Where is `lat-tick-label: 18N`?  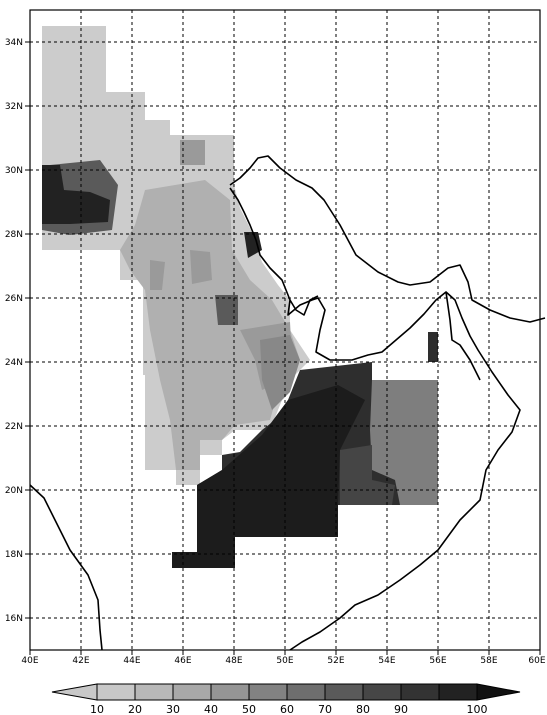 lat-tick-label: 18N is located at coordinates (14, 555).